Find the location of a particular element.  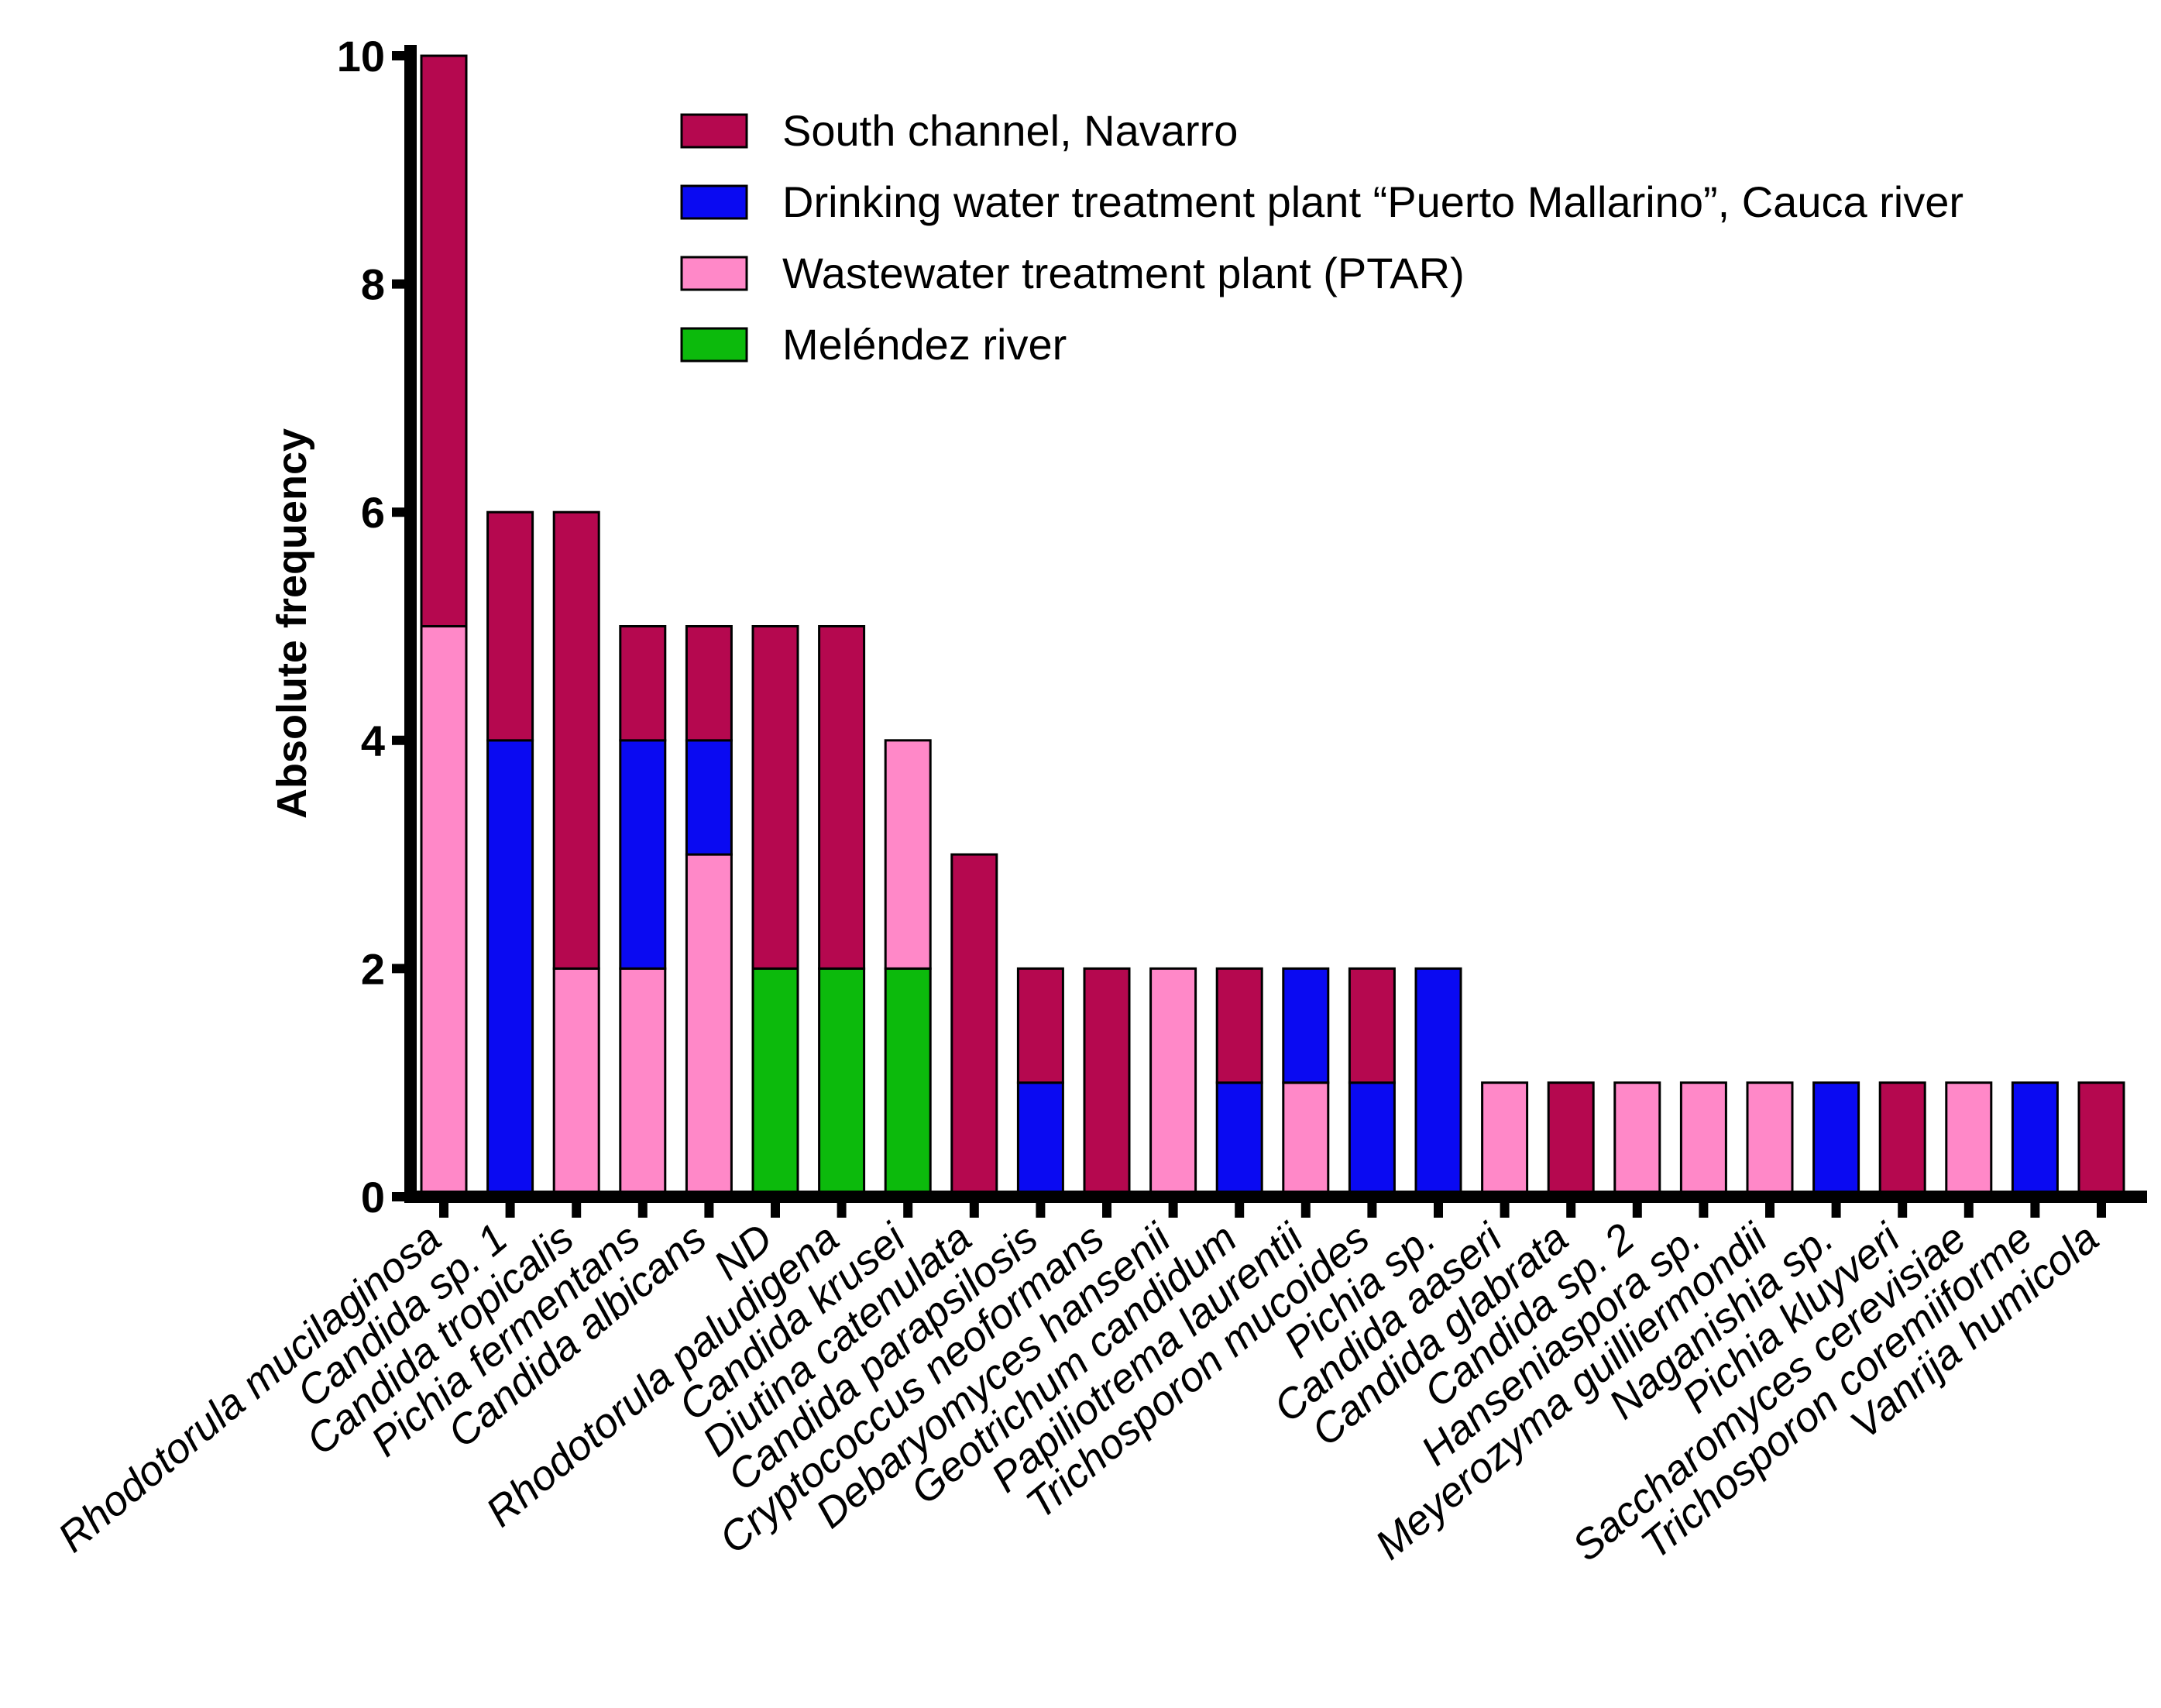

bar-segment-rhodotorula-mucilaginosa-south-channel-navarro is located at coordinates (444, 340).